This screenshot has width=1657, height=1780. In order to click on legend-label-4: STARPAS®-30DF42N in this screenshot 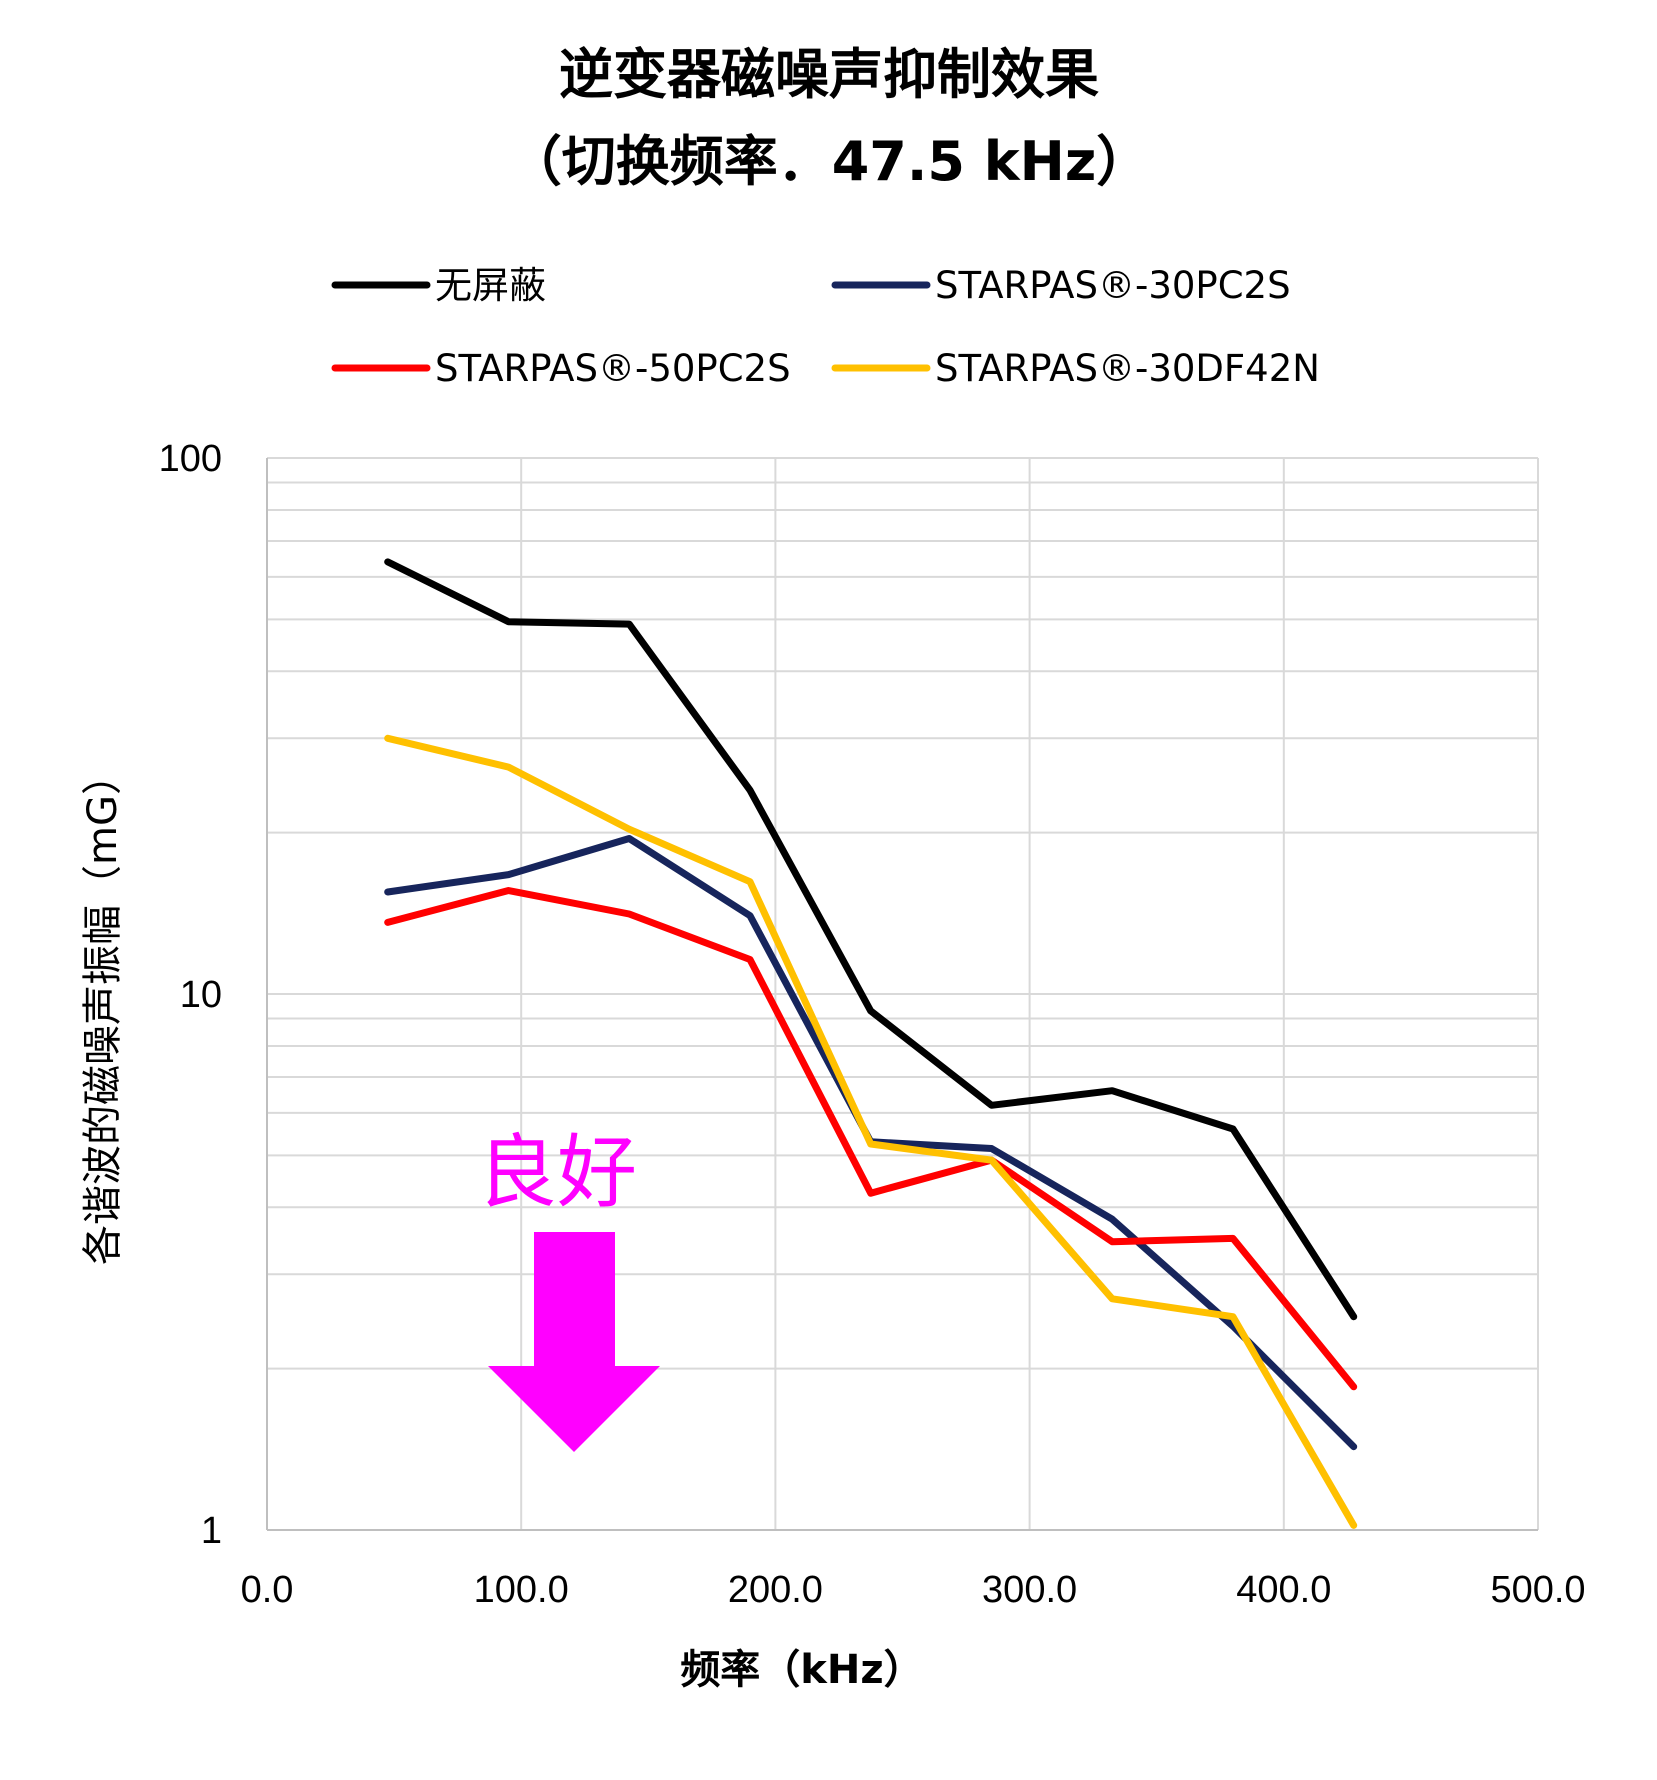, I will do `click(1127, 368)`.